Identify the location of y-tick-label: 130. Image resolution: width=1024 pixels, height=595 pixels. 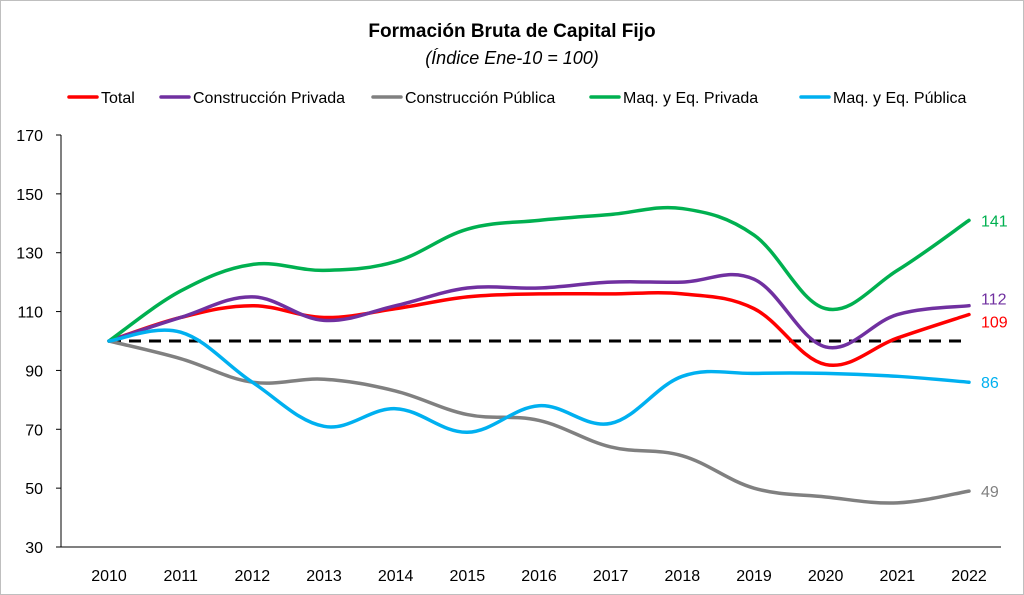
(29, 254).